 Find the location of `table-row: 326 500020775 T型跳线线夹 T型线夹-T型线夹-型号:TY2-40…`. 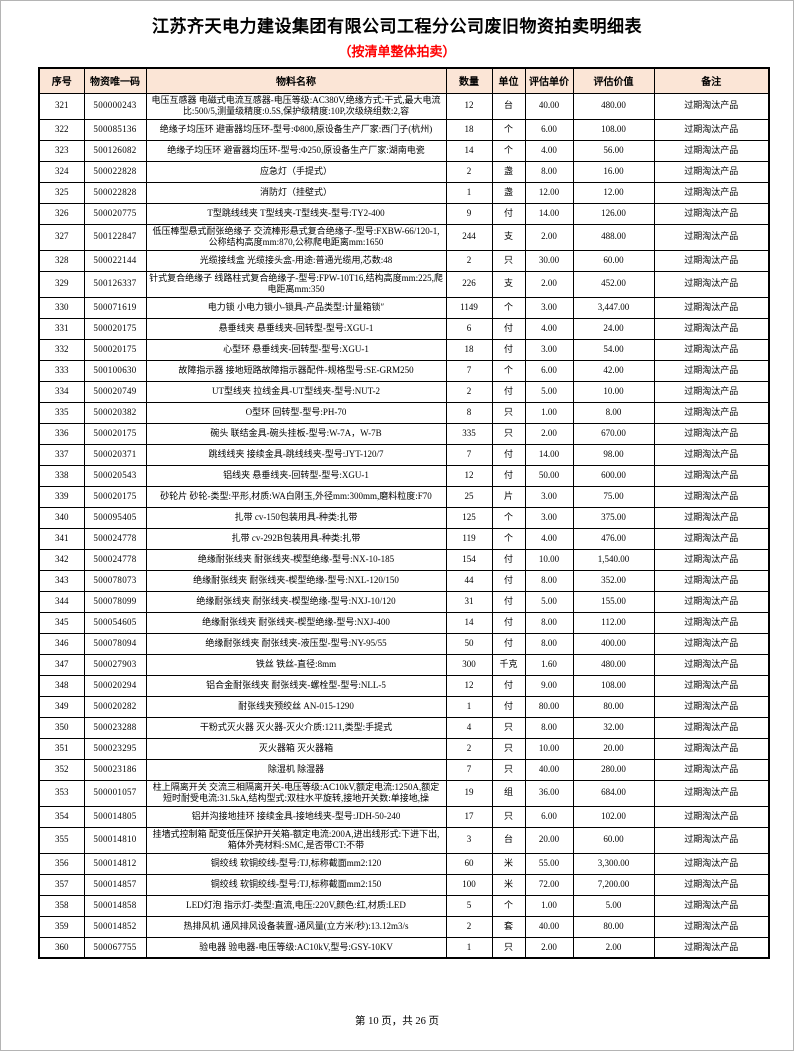

table-row: 326 500020775 T型跳线线夹 T型线夹-T型线夹-型号:TY2-40… is located at coordinates (404, 213).